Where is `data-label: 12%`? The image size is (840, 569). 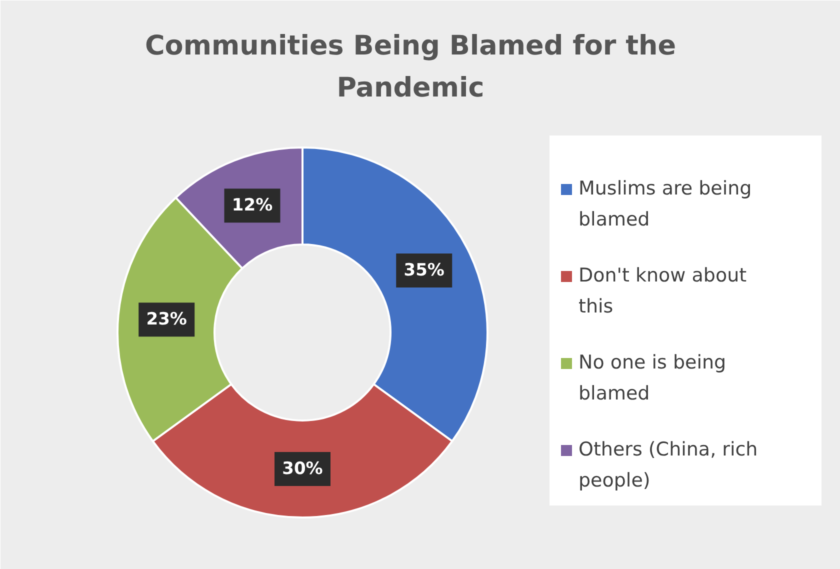
data-label: 12% is located at coordinates (252, 206).